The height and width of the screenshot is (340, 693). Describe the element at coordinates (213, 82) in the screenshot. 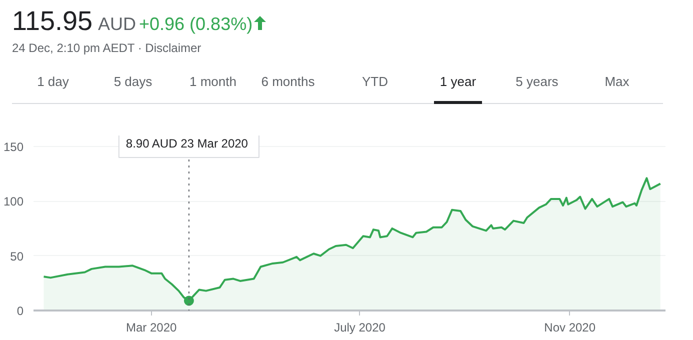

I see `text: 1 month` at that location.